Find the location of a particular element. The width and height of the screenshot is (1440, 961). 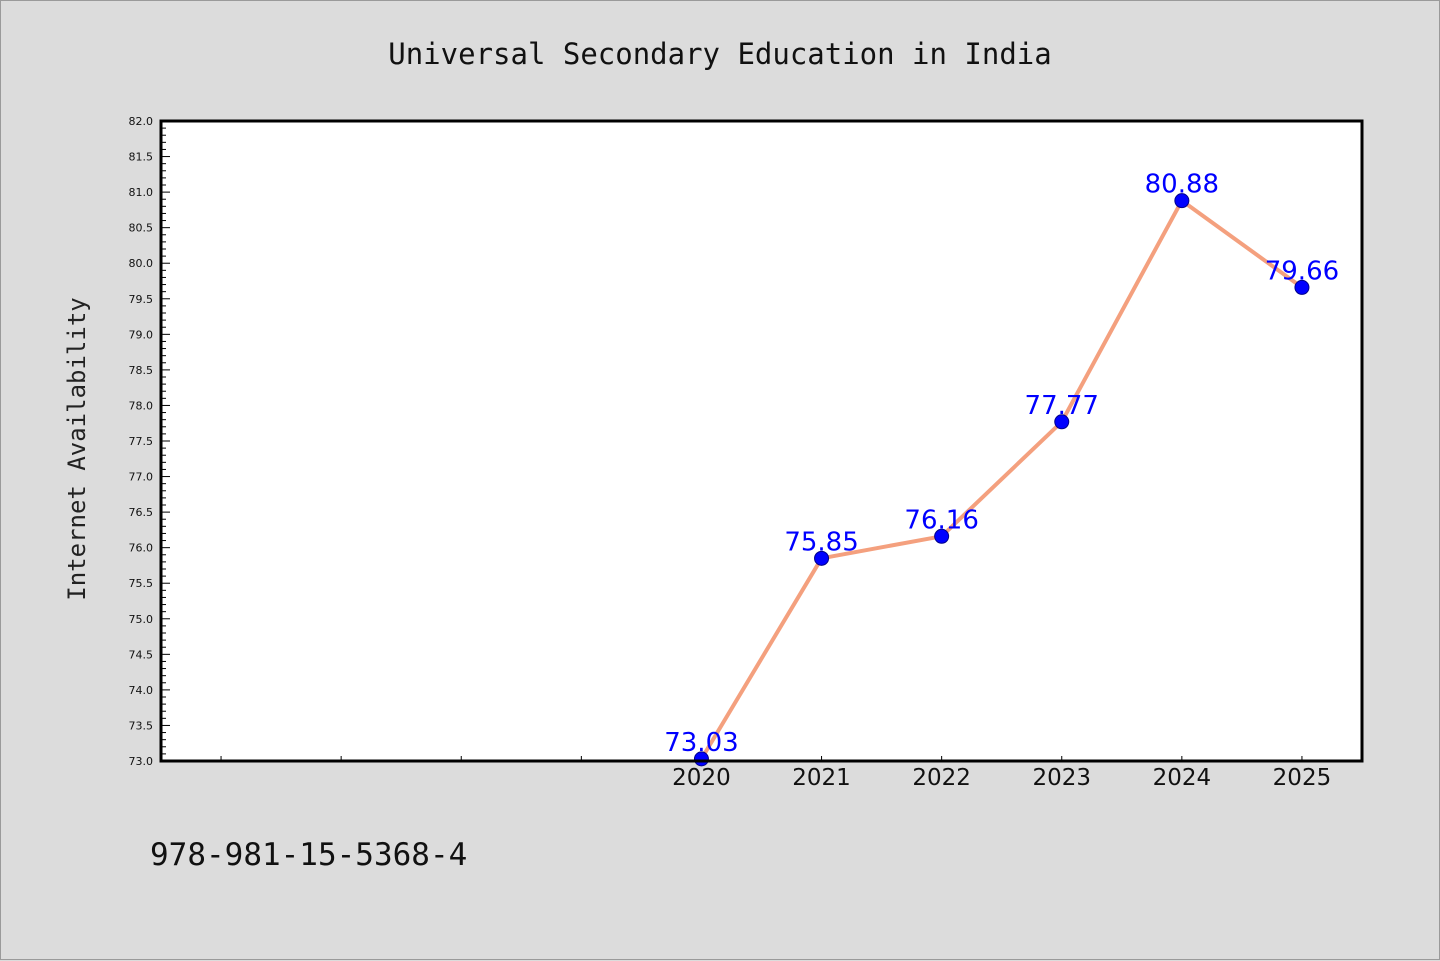

y-tick-label: 77.5 is located at coordinates (141, 441).